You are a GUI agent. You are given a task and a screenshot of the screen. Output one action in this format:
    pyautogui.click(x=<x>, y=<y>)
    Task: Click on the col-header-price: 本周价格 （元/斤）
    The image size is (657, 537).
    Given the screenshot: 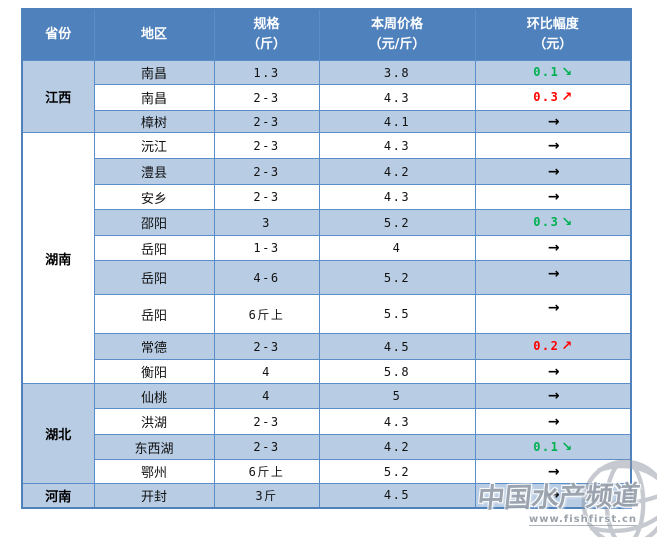 What is the action you would take?
    pyautogui.click(x=397, y=34)
    